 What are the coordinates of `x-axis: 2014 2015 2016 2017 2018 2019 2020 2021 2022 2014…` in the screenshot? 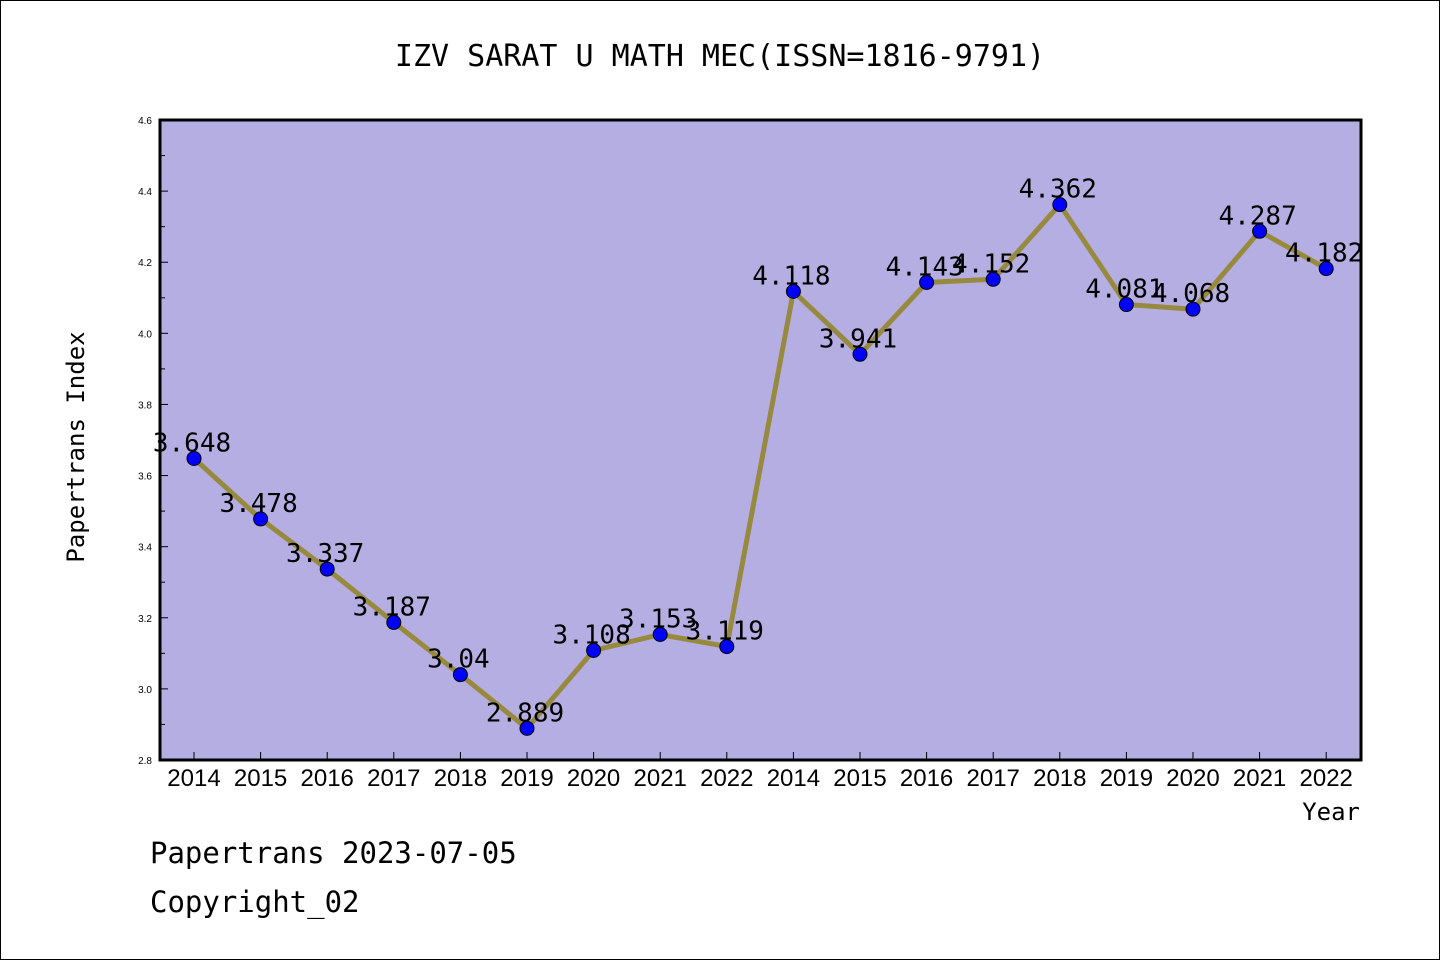 It's located at (760, 772).